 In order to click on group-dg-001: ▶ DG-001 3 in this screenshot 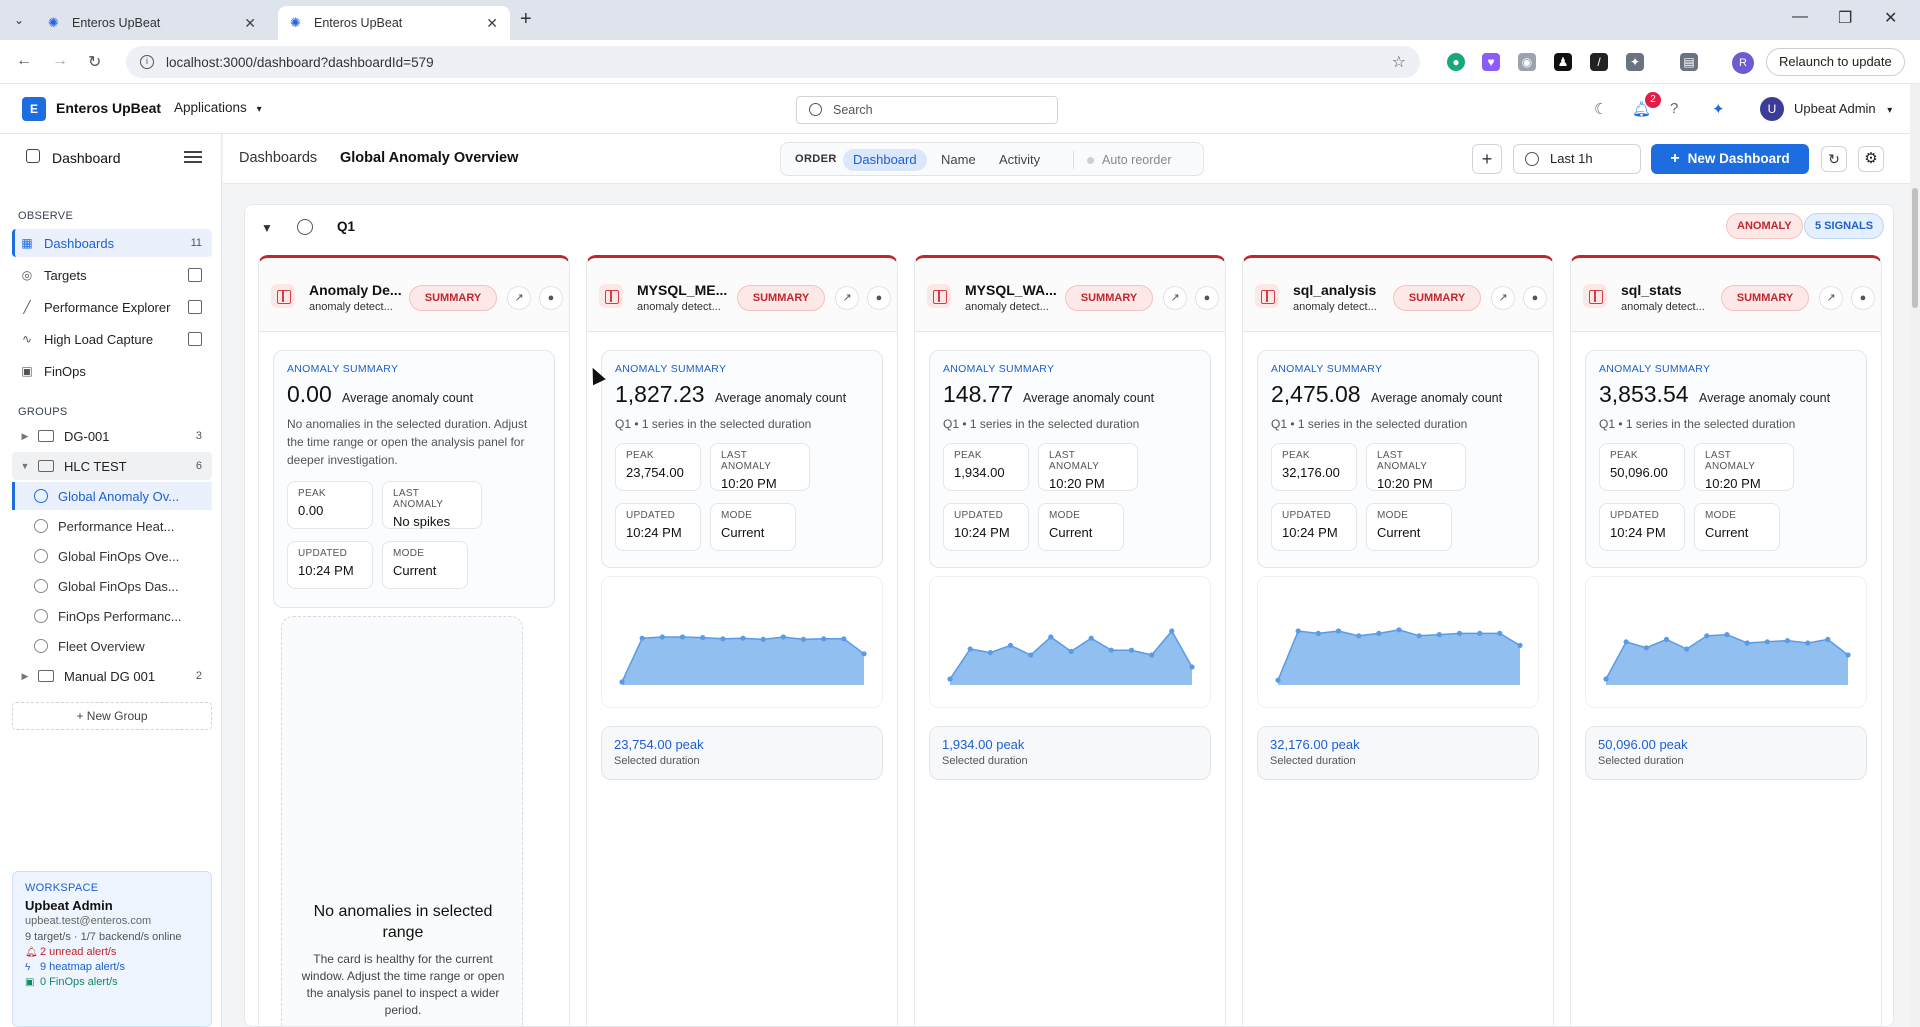, I will do `click(112, 436)`.